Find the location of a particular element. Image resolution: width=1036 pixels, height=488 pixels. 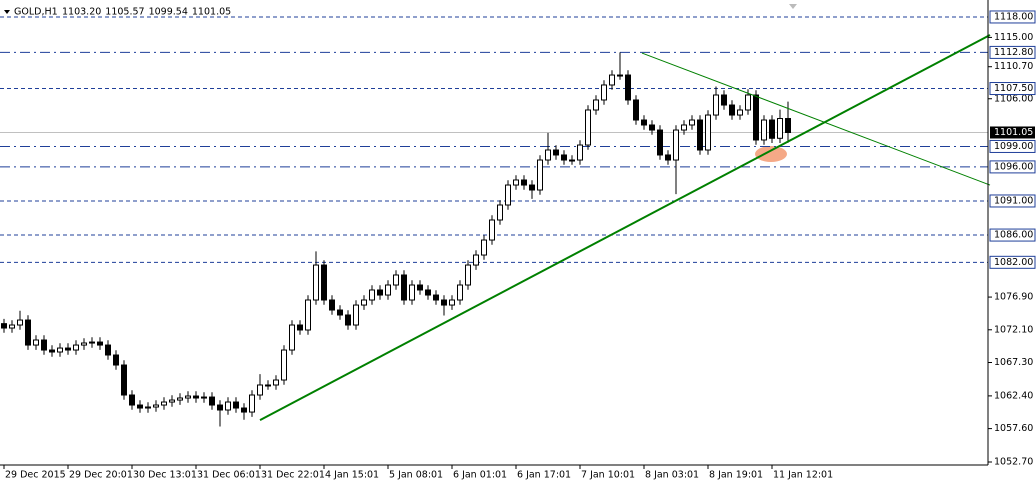

x-tick-label: 6 Jan 17:01 is located at coordinates (544, 475).